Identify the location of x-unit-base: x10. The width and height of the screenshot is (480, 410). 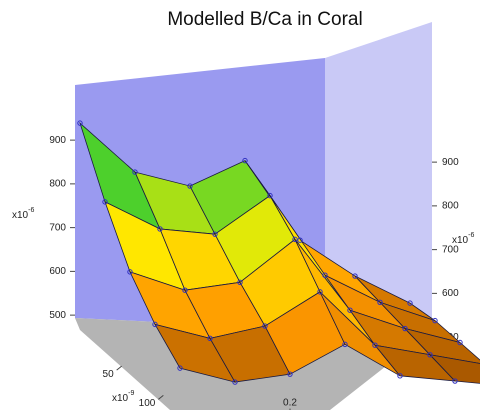
(120, 398).